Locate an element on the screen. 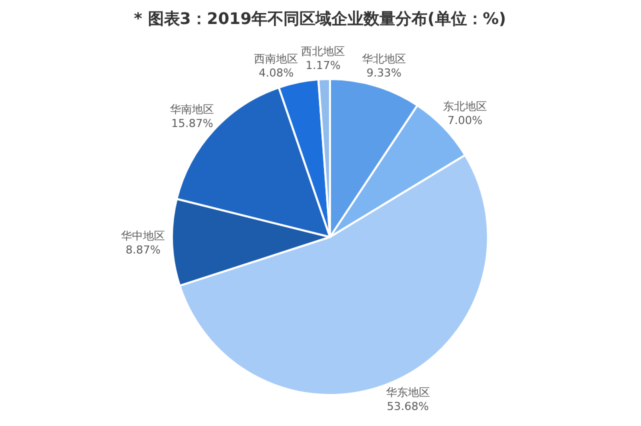 This screenshot has width=641, height=426. slice-label: 西北地区 is located at coordinates (323, 51).